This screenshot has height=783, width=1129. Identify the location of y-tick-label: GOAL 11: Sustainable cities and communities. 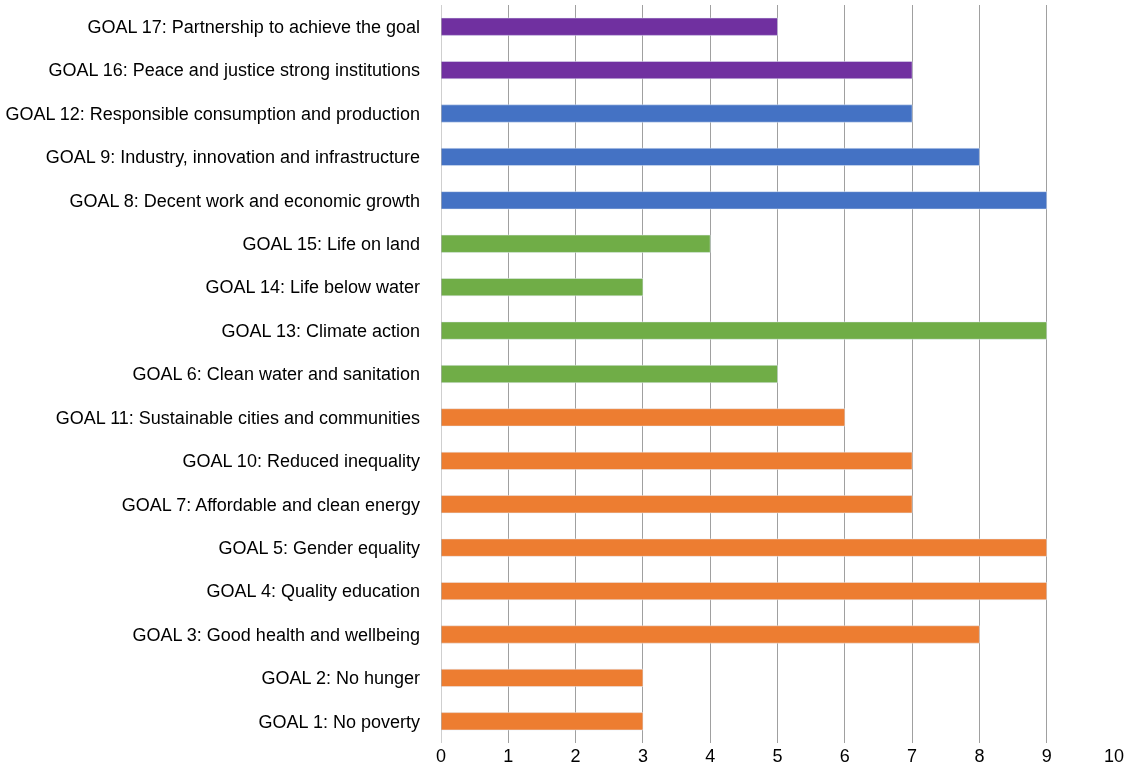
(237, 417).